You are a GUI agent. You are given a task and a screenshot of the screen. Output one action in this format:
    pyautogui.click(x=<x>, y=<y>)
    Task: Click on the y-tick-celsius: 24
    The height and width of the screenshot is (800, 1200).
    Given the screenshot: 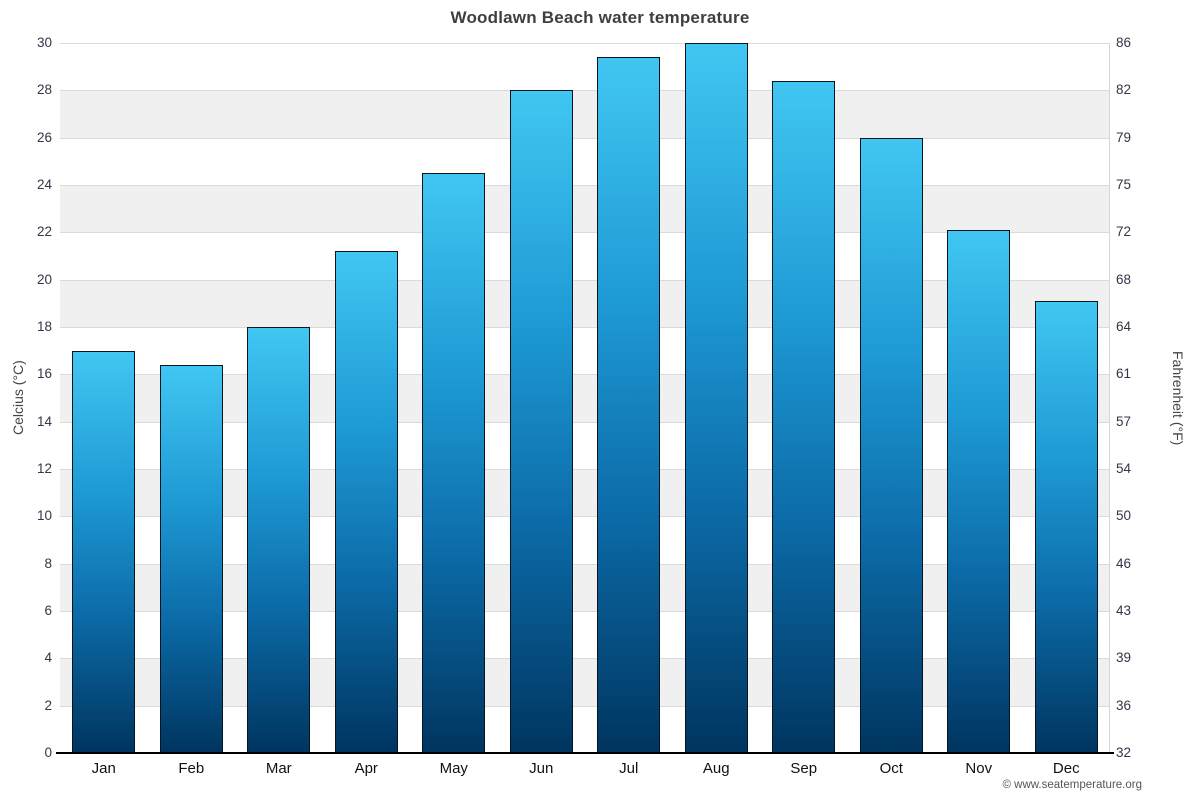 What is the action you would take?
    pyautogui.click(x=44, y=184)
    